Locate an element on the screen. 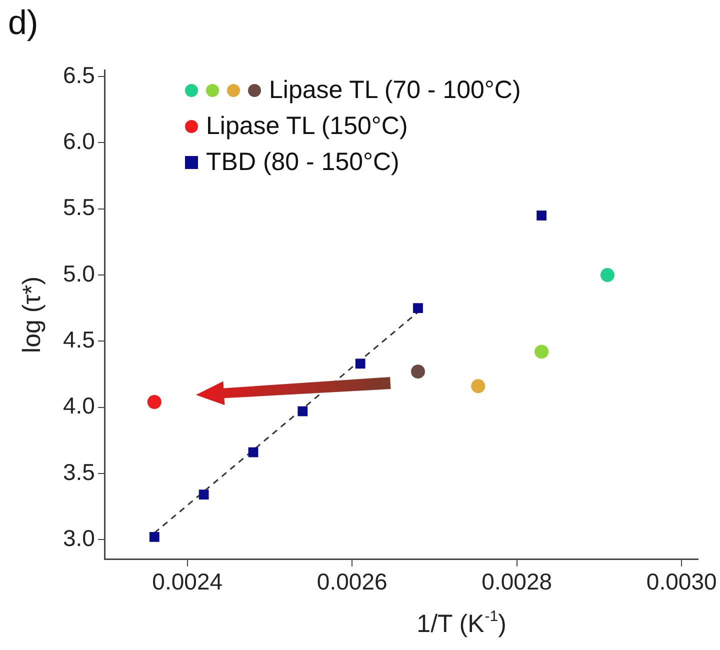  legend-label: Lipase TL (70 - 100°C) is located at coordinates (395, 90).